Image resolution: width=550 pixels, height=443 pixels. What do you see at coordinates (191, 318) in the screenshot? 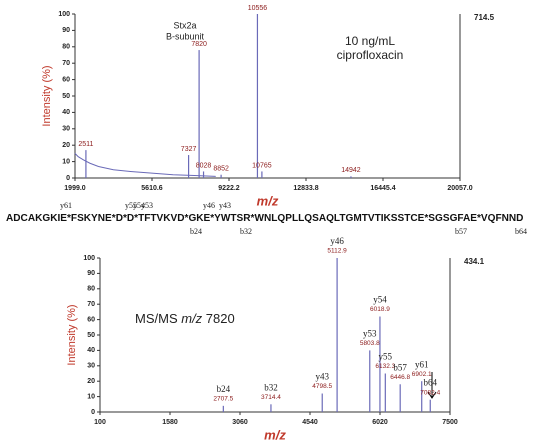
I see `title-part: m/z` at bounding box center [191, 318].